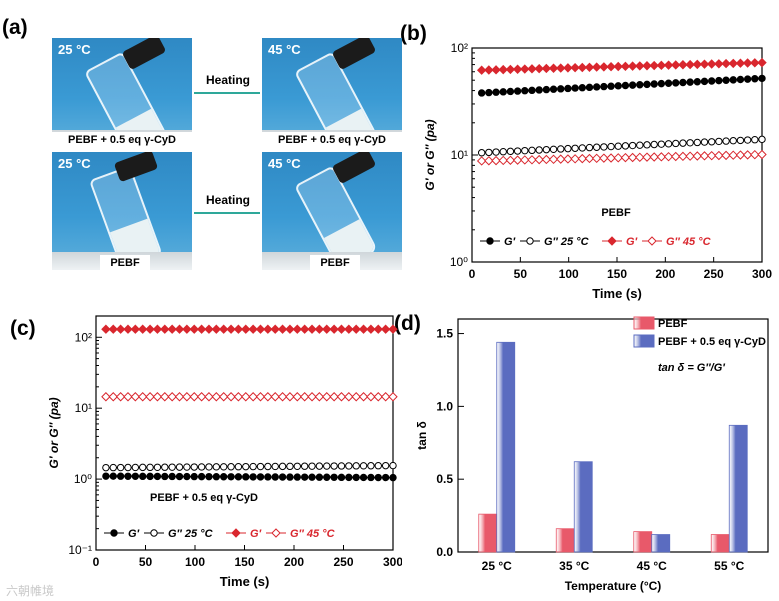  I want to click on panel-label-d: (d), so click(407, 323).